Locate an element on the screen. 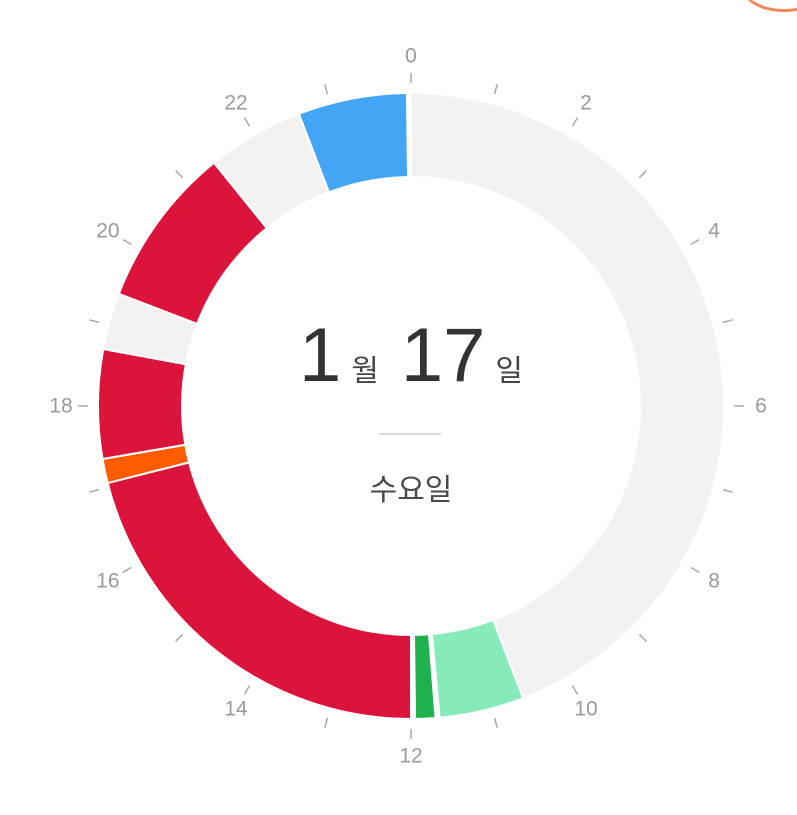 This screenshot has height=815, width=797. hour-label-14: 14 is located at coordinates (236, 709).